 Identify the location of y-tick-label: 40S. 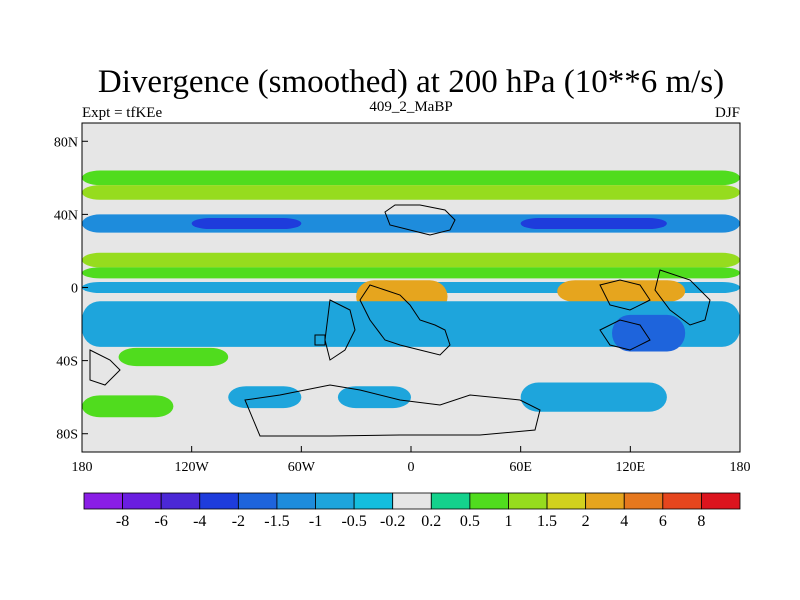
(67, 362).